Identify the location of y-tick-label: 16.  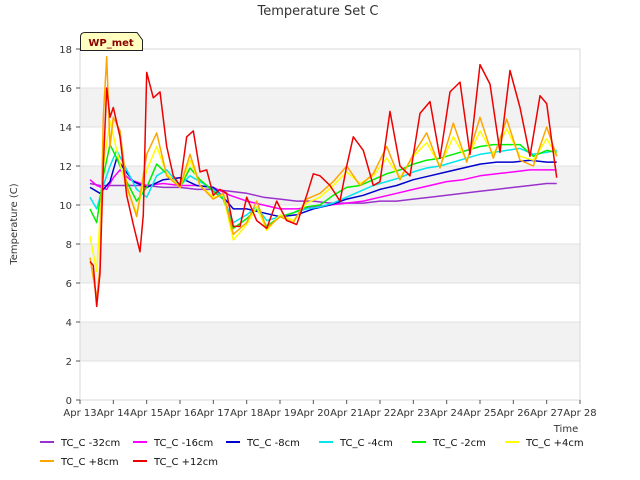
(65, 89).